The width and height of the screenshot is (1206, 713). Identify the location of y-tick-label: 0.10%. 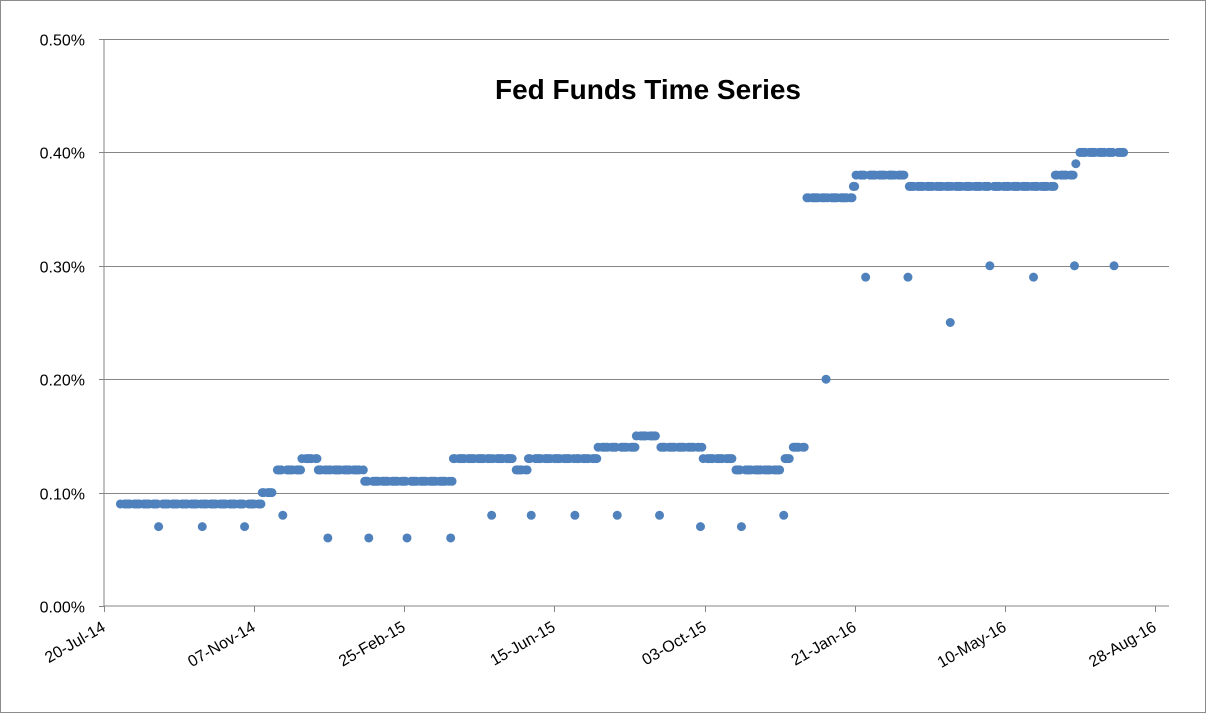
(62, 495).